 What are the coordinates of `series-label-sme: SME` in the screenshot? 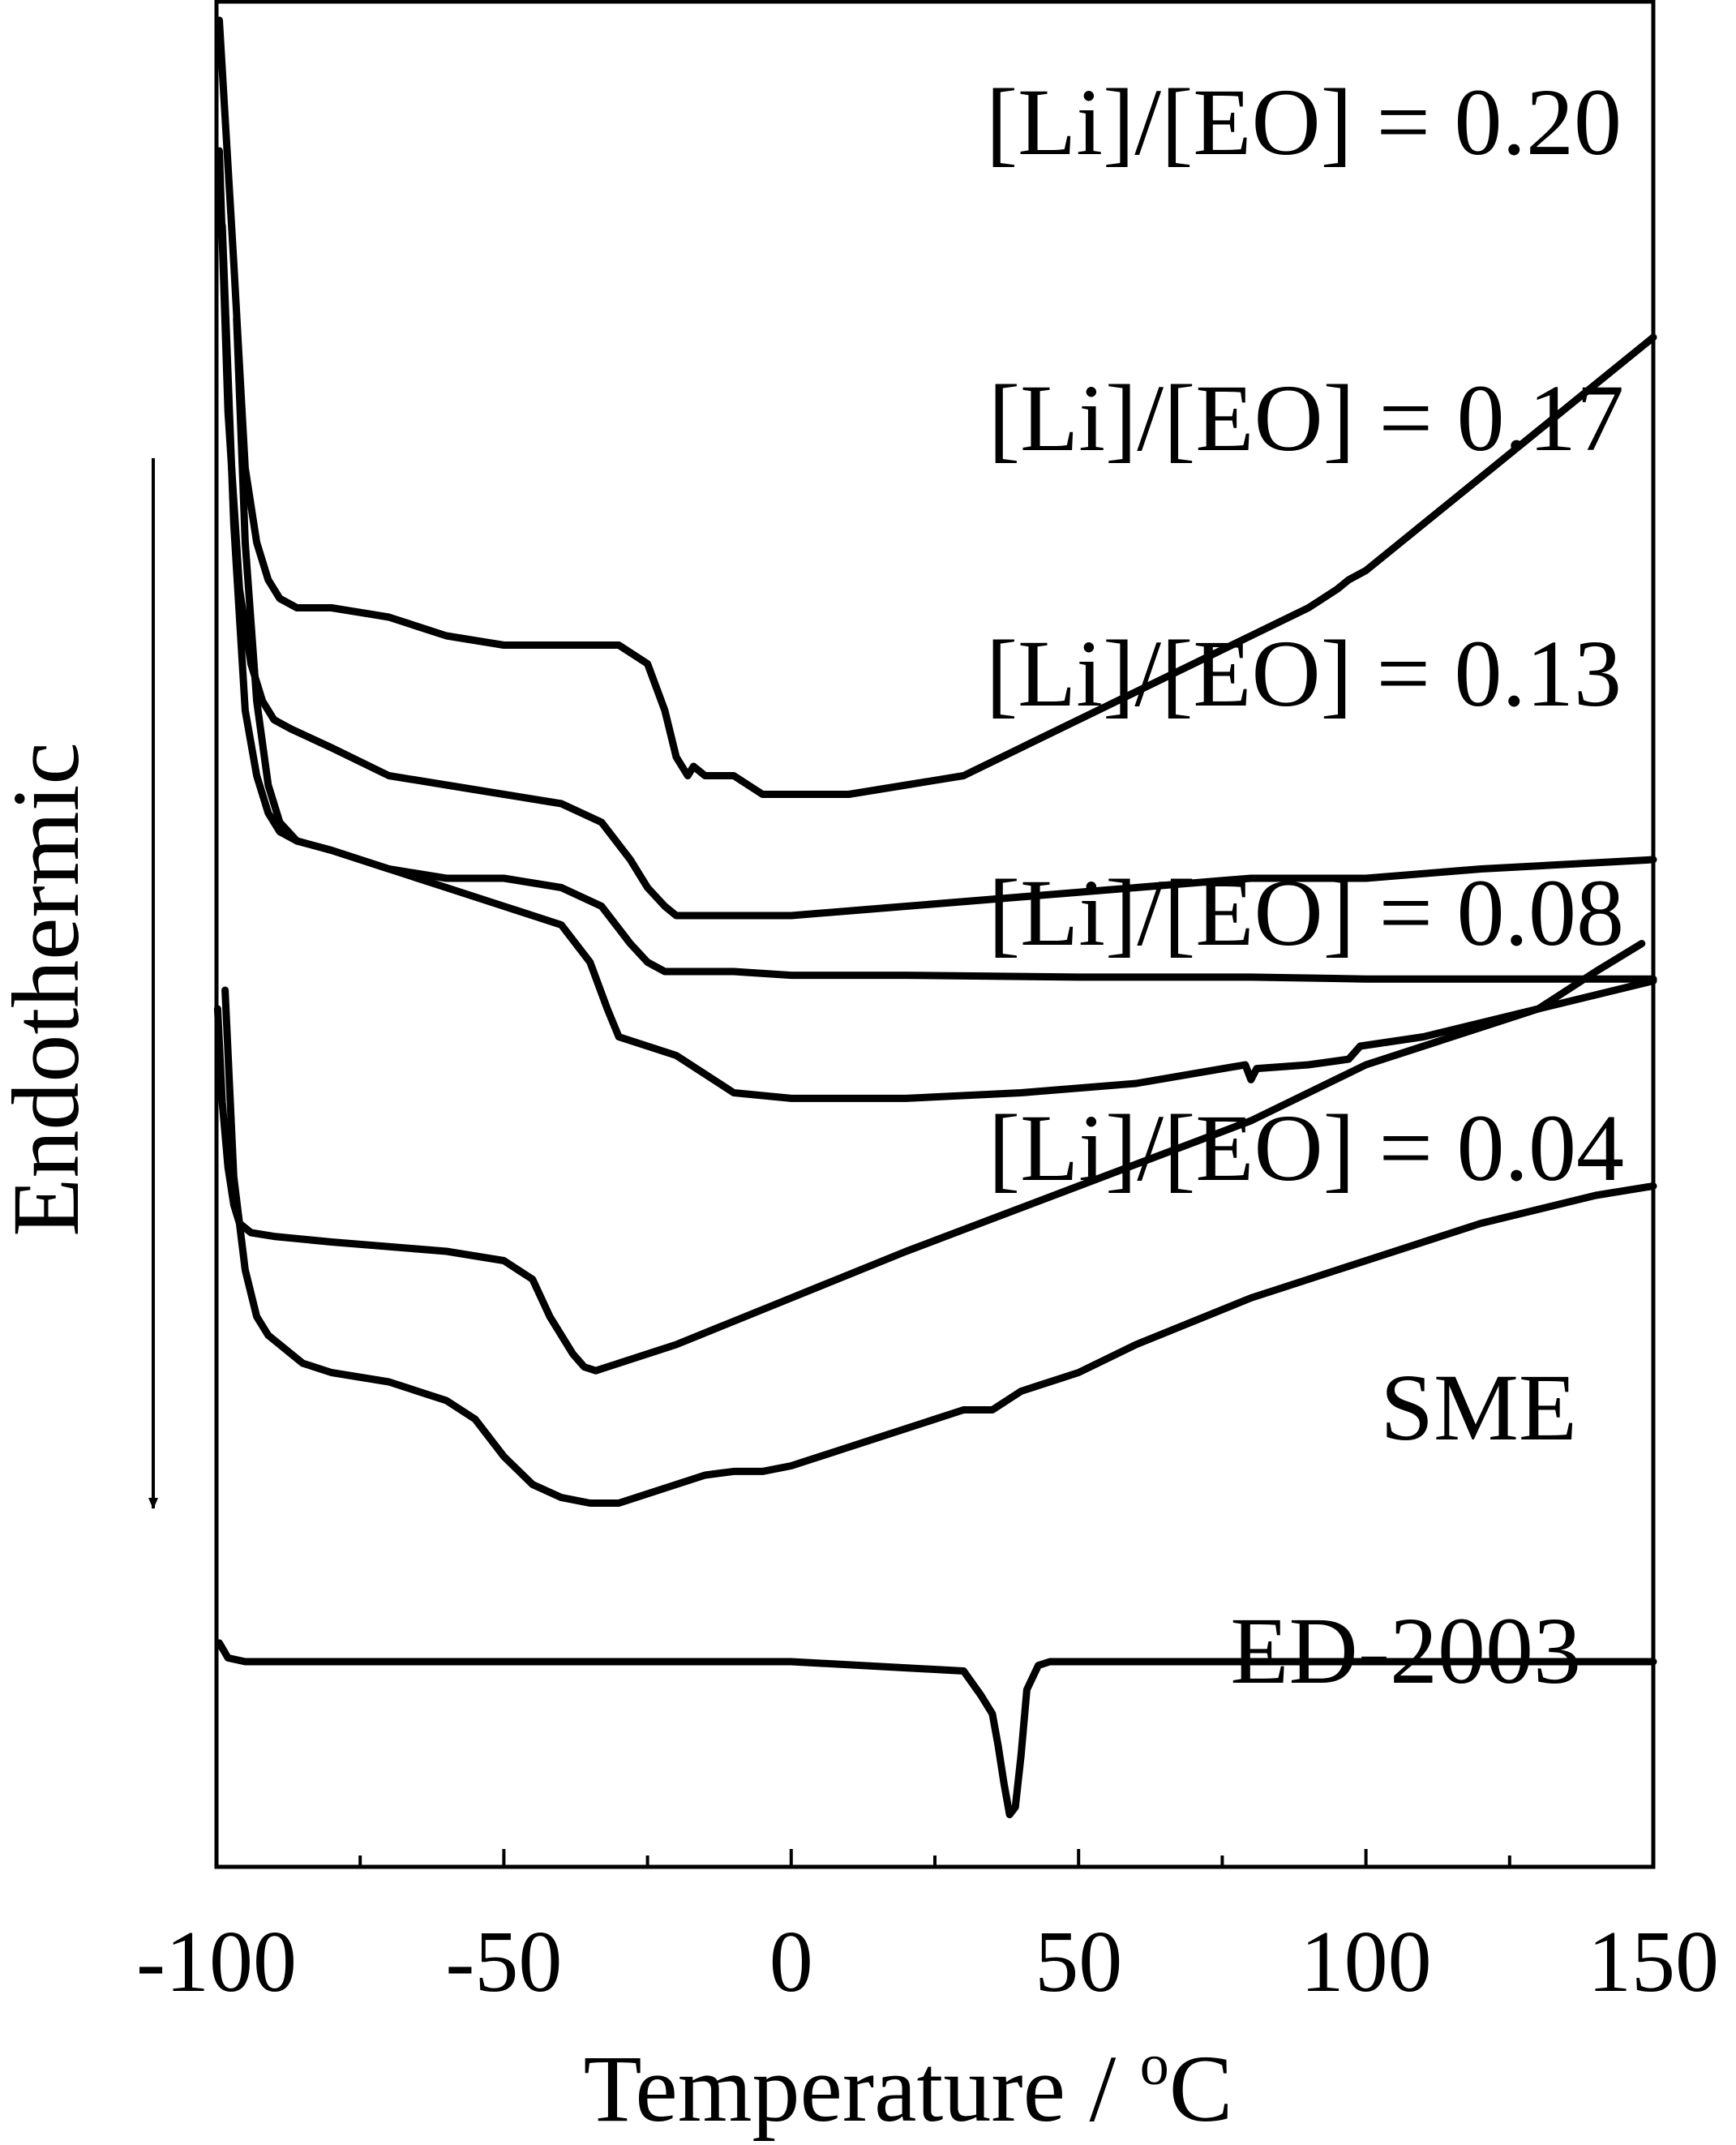 It's located at (1478, 1407).